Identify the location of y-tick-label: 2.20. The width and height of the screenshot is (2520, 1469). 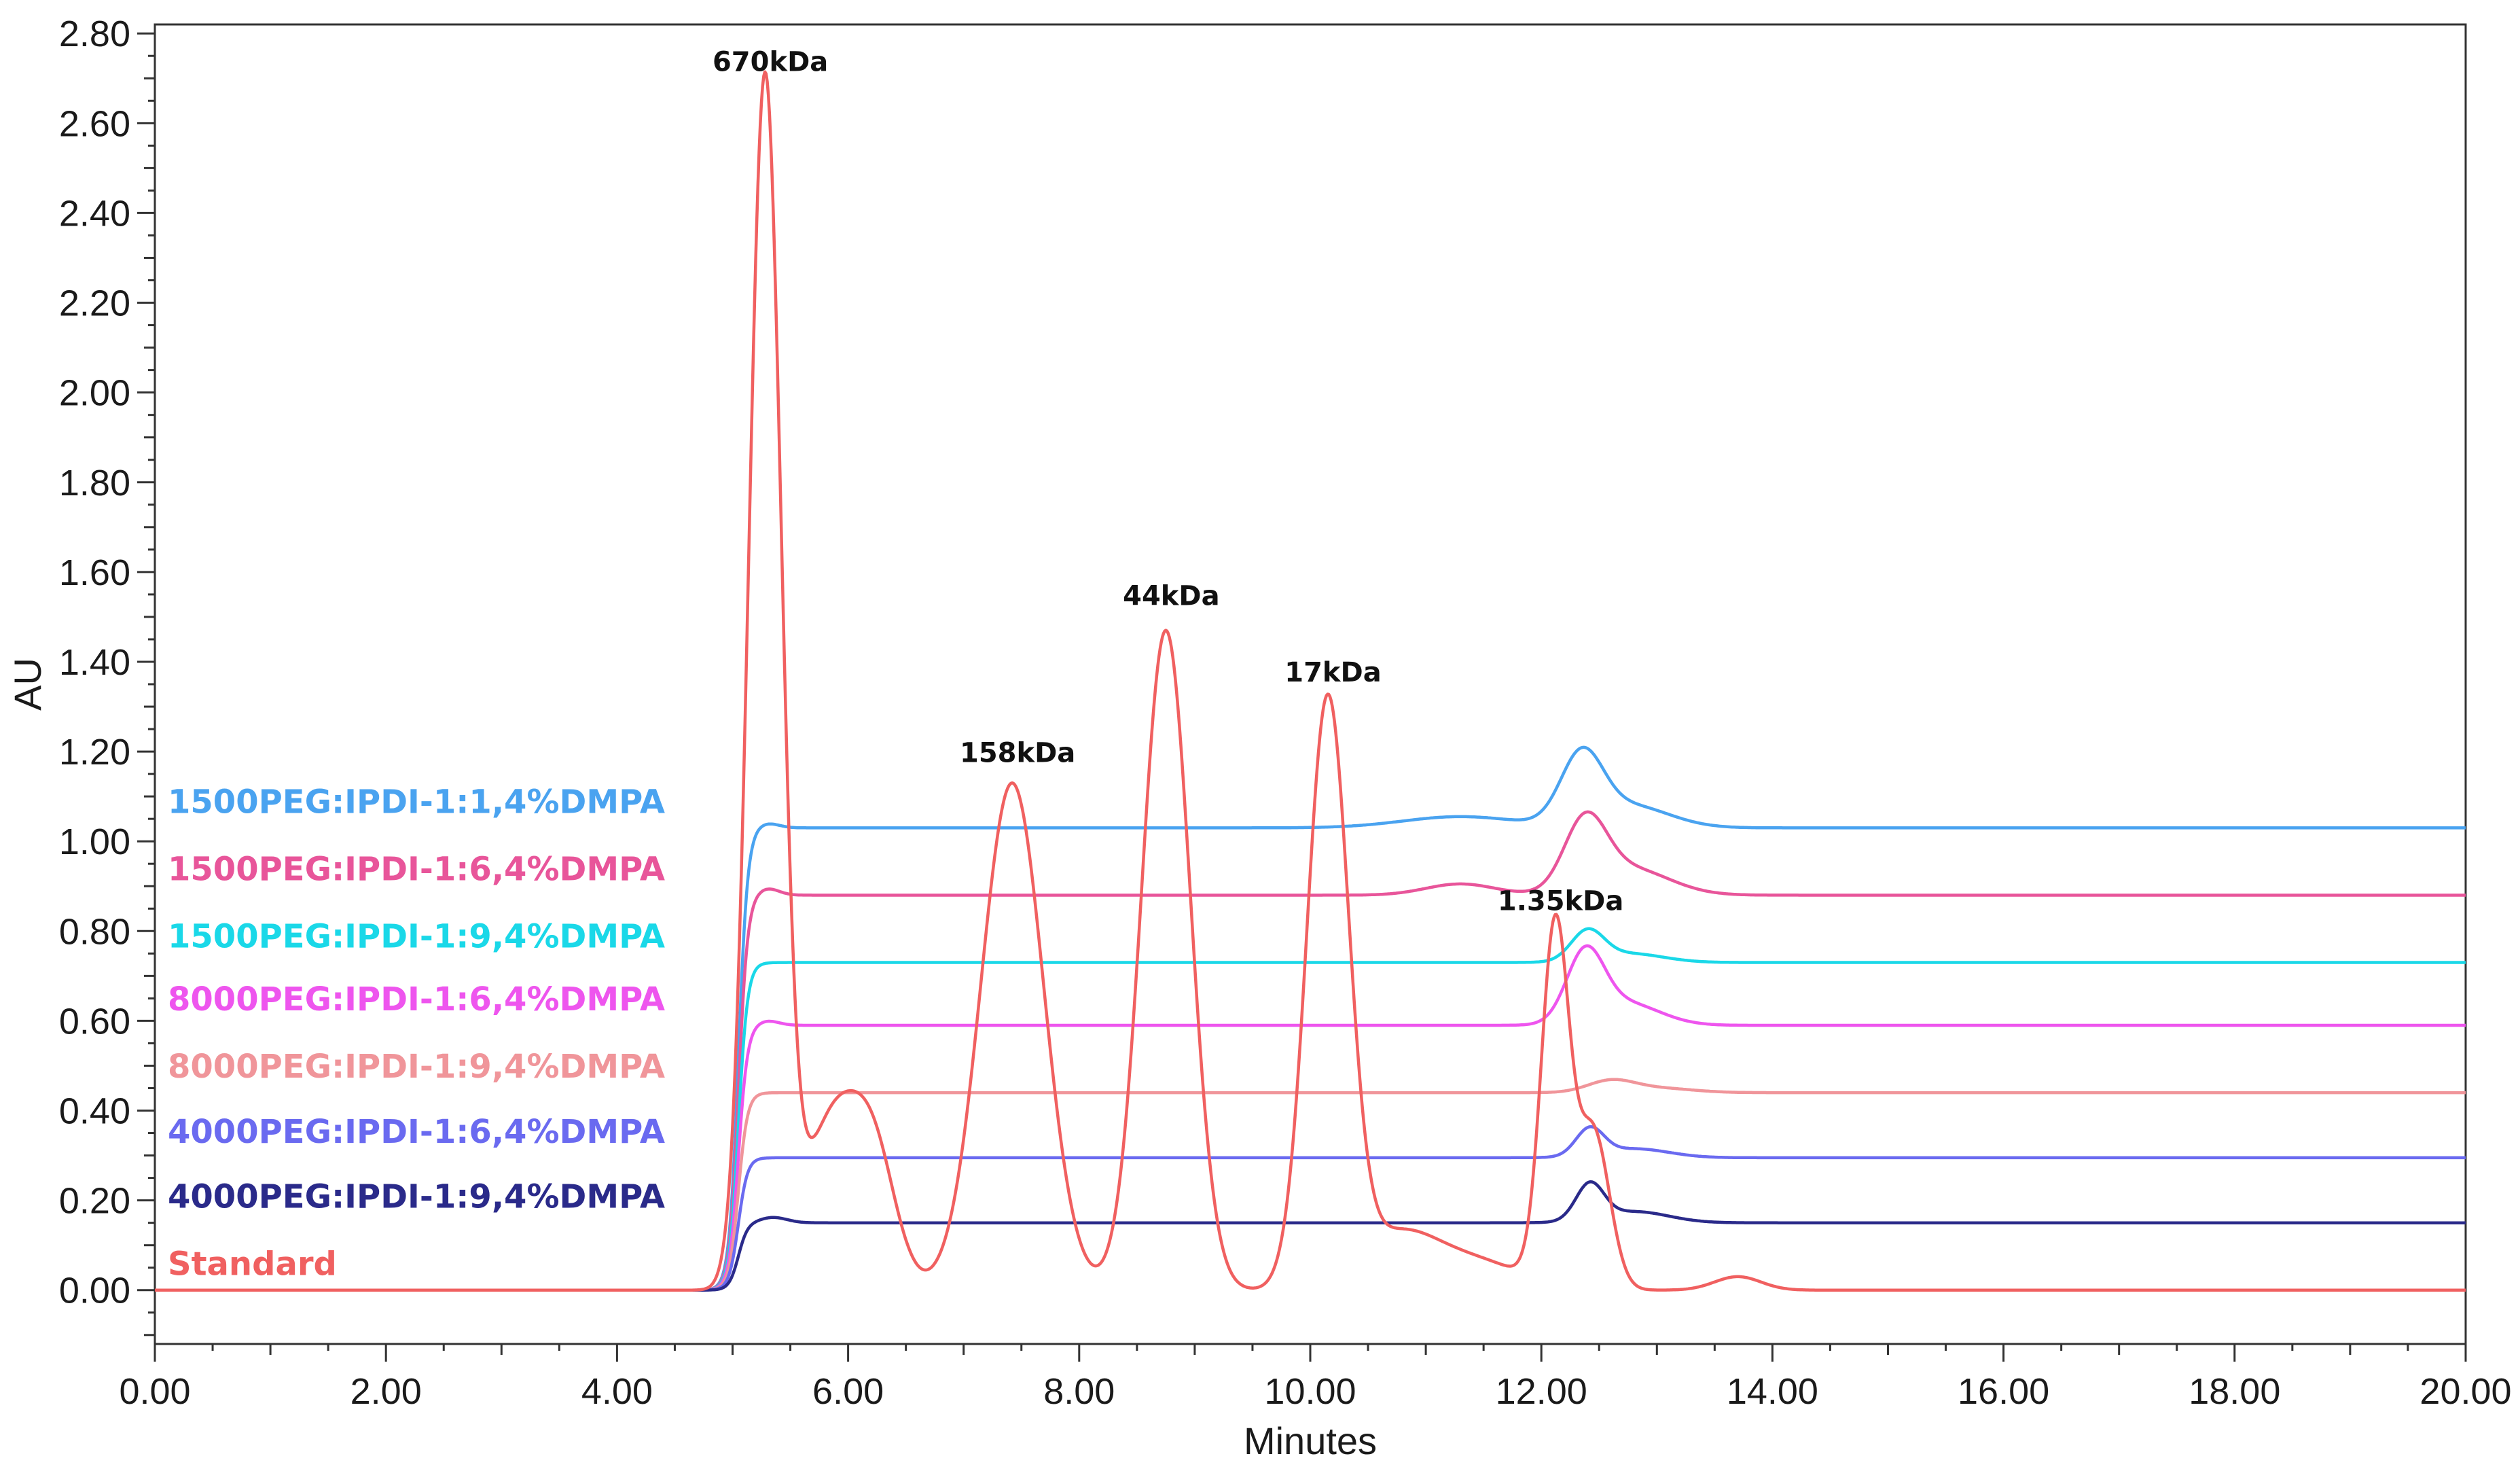
(94, 303).